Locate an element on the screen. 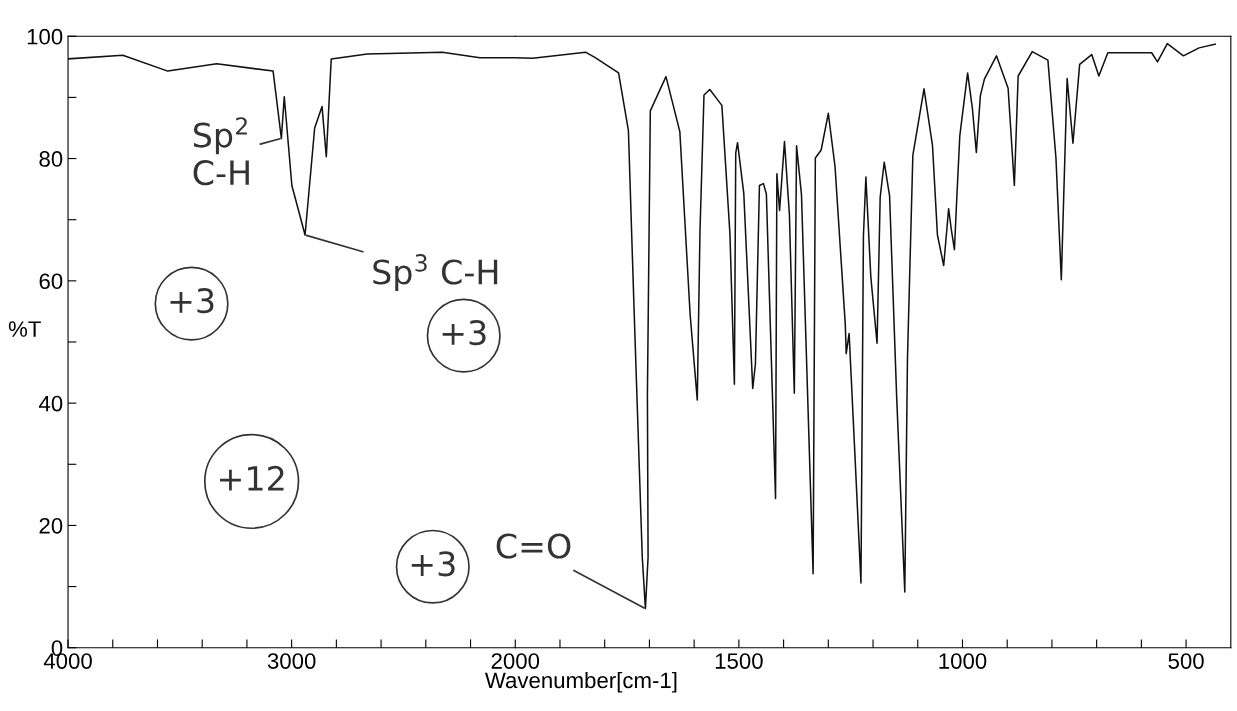 The width and height of the screenshot is (1237, 711). annotation: Sp$^{2}$ C-H is located at coordinates (221, 151).